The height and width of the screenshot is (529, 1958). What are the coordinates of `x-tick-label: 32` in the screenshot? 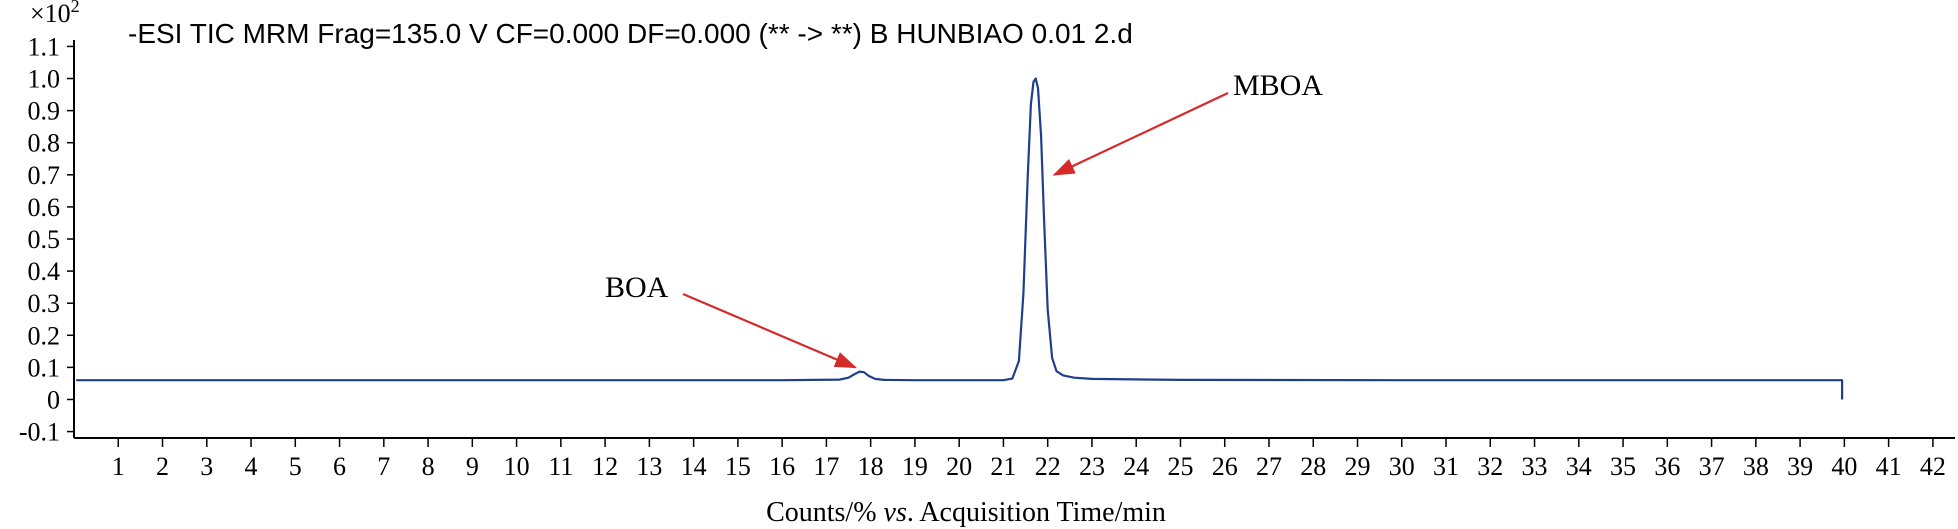 It's located at (1490, 466).